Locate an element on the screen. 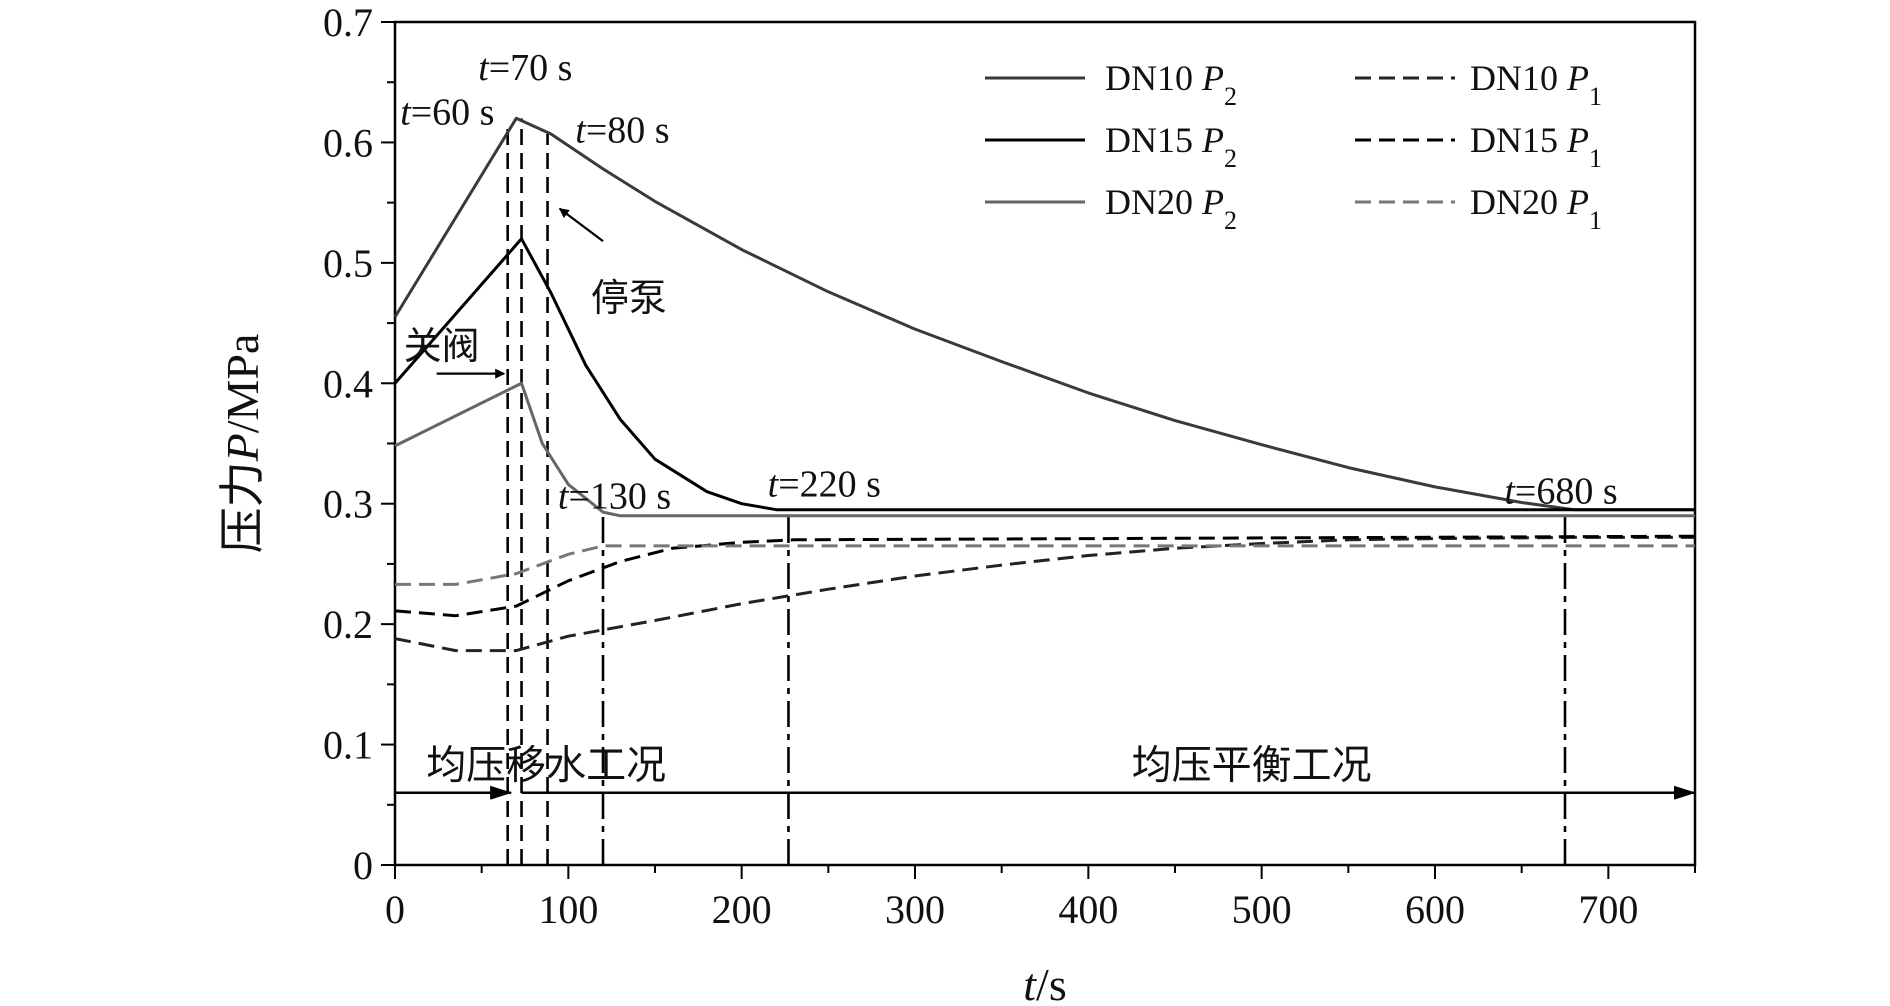  x-tick-label: 200 is located at coordinates (742, 909).